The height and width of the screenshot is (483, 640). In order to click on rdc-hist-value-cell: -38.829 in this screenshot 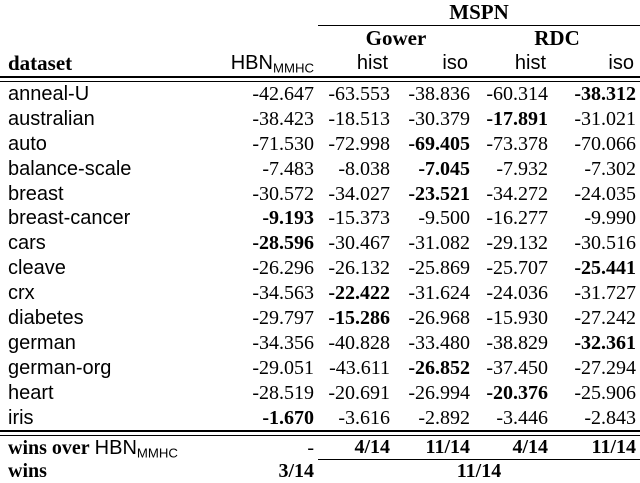, I will do `click(517, 342)`.